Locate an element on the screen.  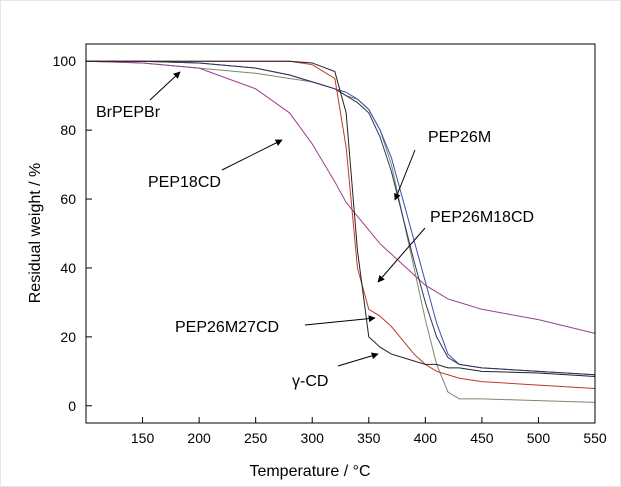
y-tick-label: 20 is located at coordinates (68, 337).